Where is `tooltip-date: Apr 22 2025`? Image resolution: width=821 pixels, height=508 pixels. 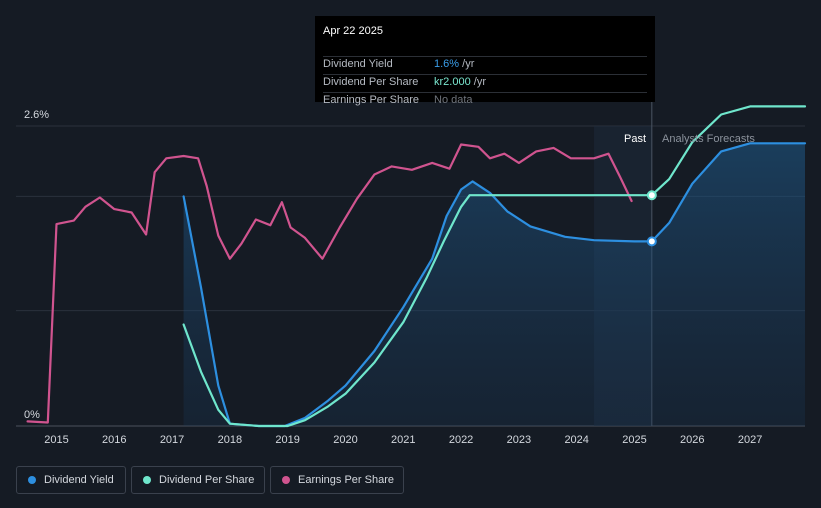
tooltip-date: Apr 22 2025 is located at coordinates (353, 31).